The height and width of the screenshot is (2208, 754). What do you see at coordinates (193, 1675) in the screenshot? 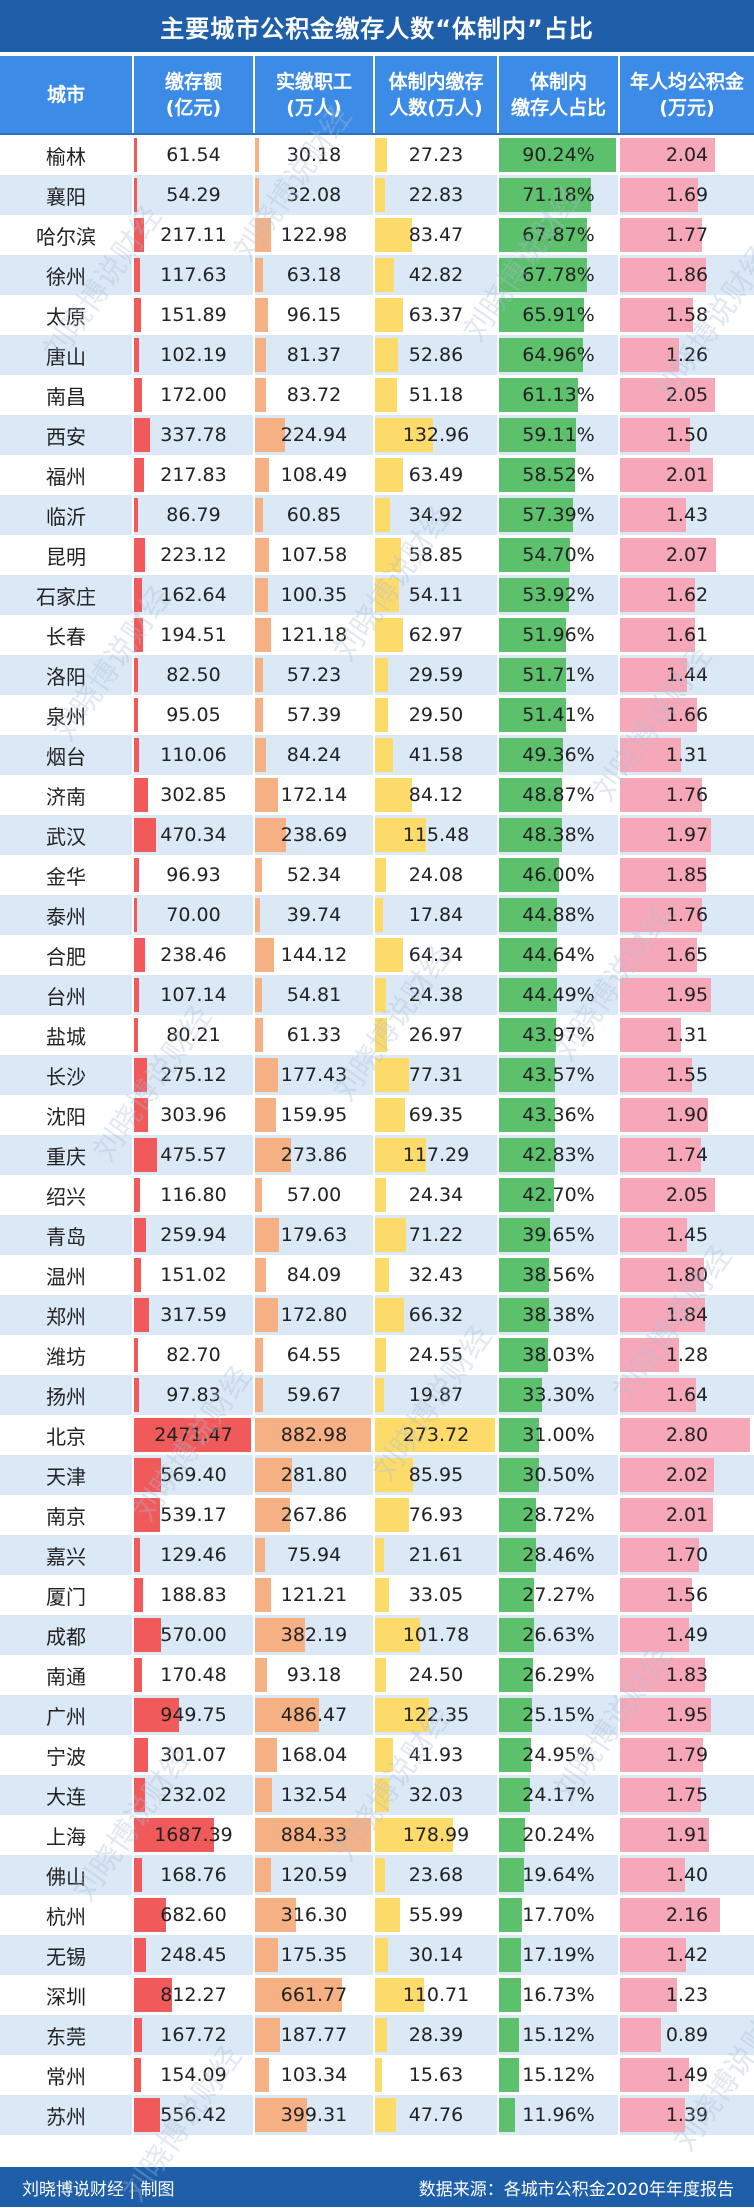
I see `deposit-value: 170.48` at bounding box center [193, 1675].